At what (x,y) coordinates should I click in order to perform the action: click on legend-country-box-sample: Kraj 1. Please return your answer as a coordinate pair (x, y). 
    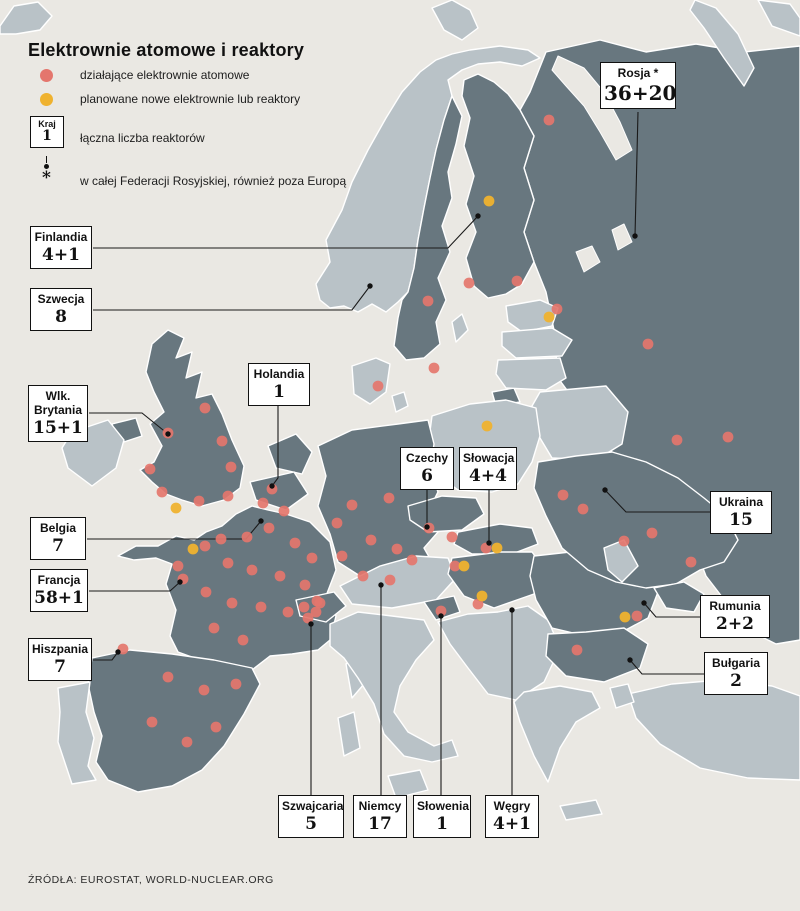
    Looking at the image, I should click on (47, 132).